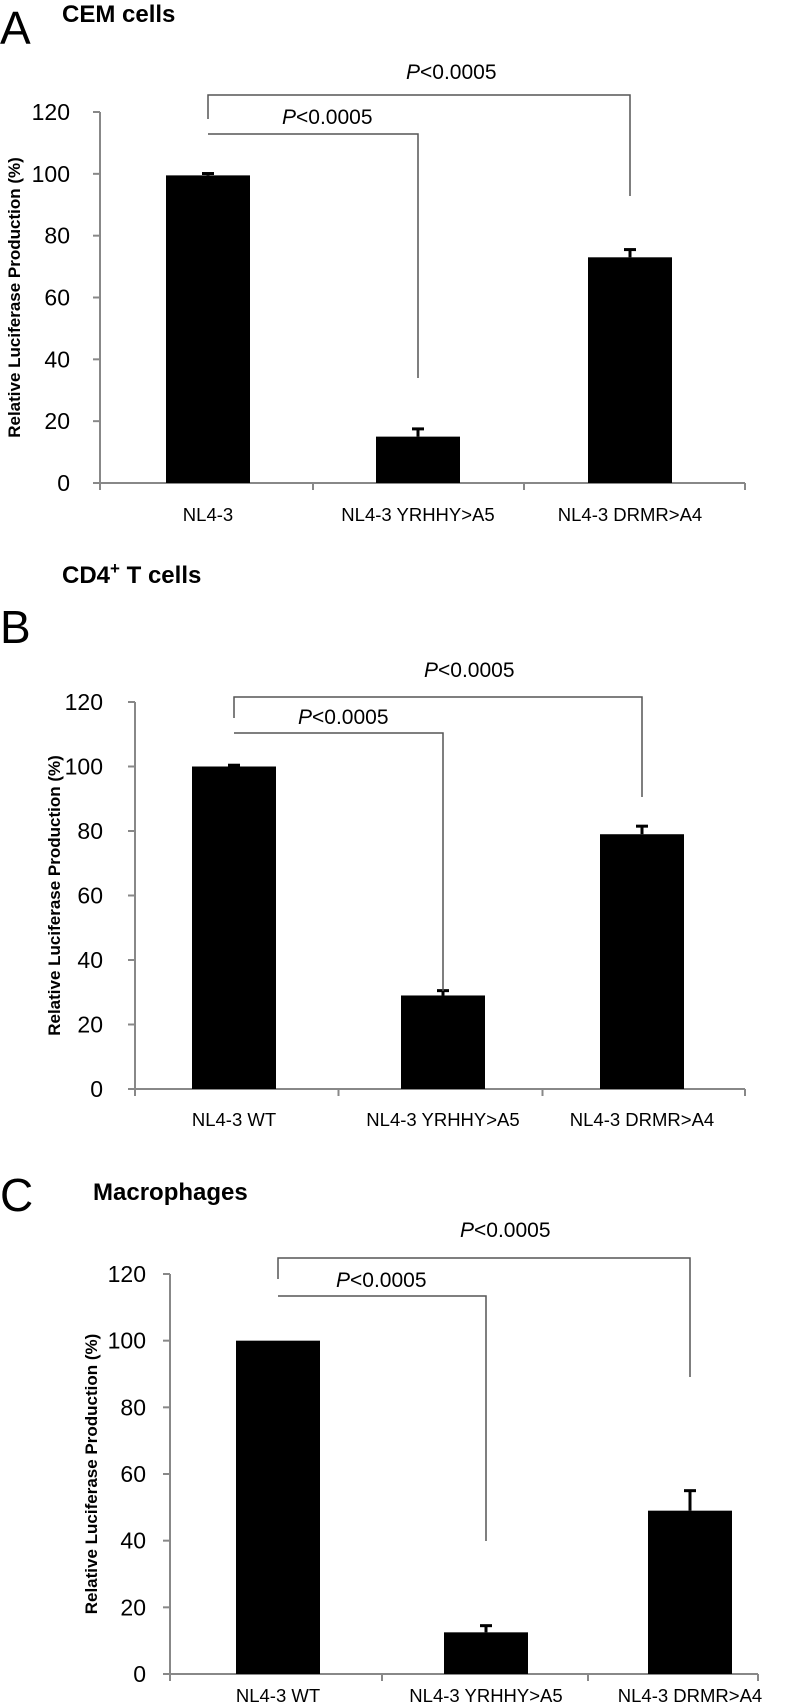 The height and width of the screenshot is (1707, 800). I want to click on category-label: NL4-3, so click(208, 514).